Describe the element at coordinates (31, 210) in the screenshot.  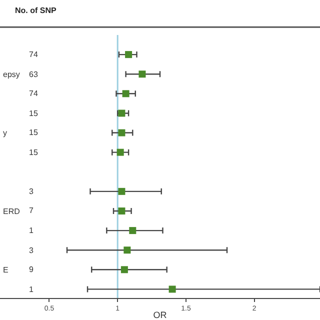
I see `annotation: 7` at that location.